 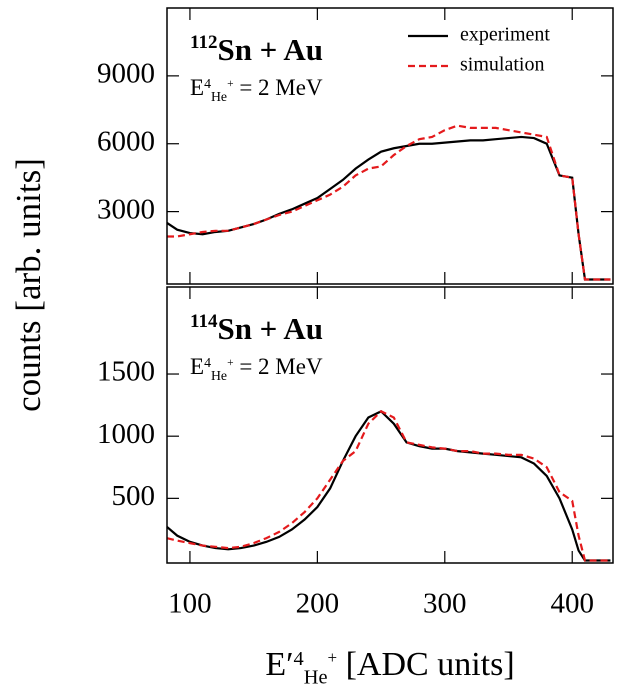 I want to click on y-tick-label: 9000, so click(x=126, y=74).